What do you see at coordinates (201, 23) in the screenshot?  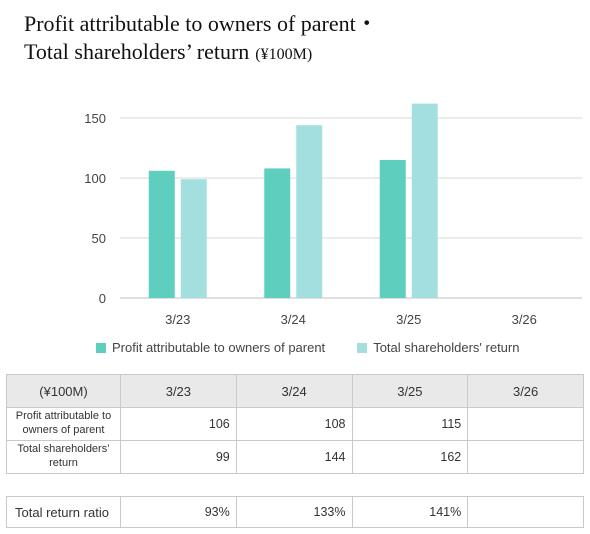 I see `title-line-1: Profit attributable to owners of parent・` at bounding box center [201, 23].